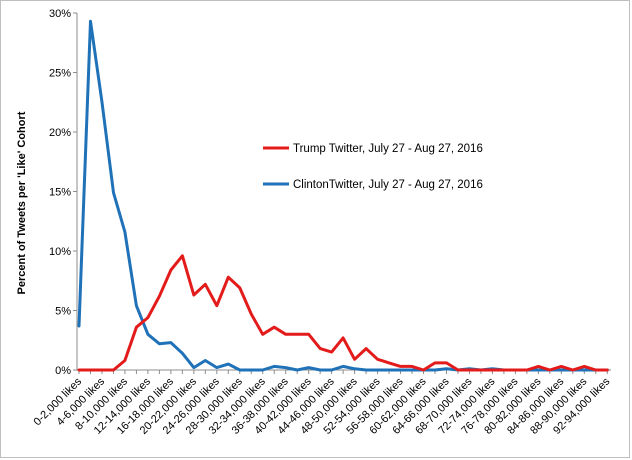  What do you see at coordinates (60, 133) in the screenshot?
I see `y-tick-label: 20%` at bounding box center [60, 133].